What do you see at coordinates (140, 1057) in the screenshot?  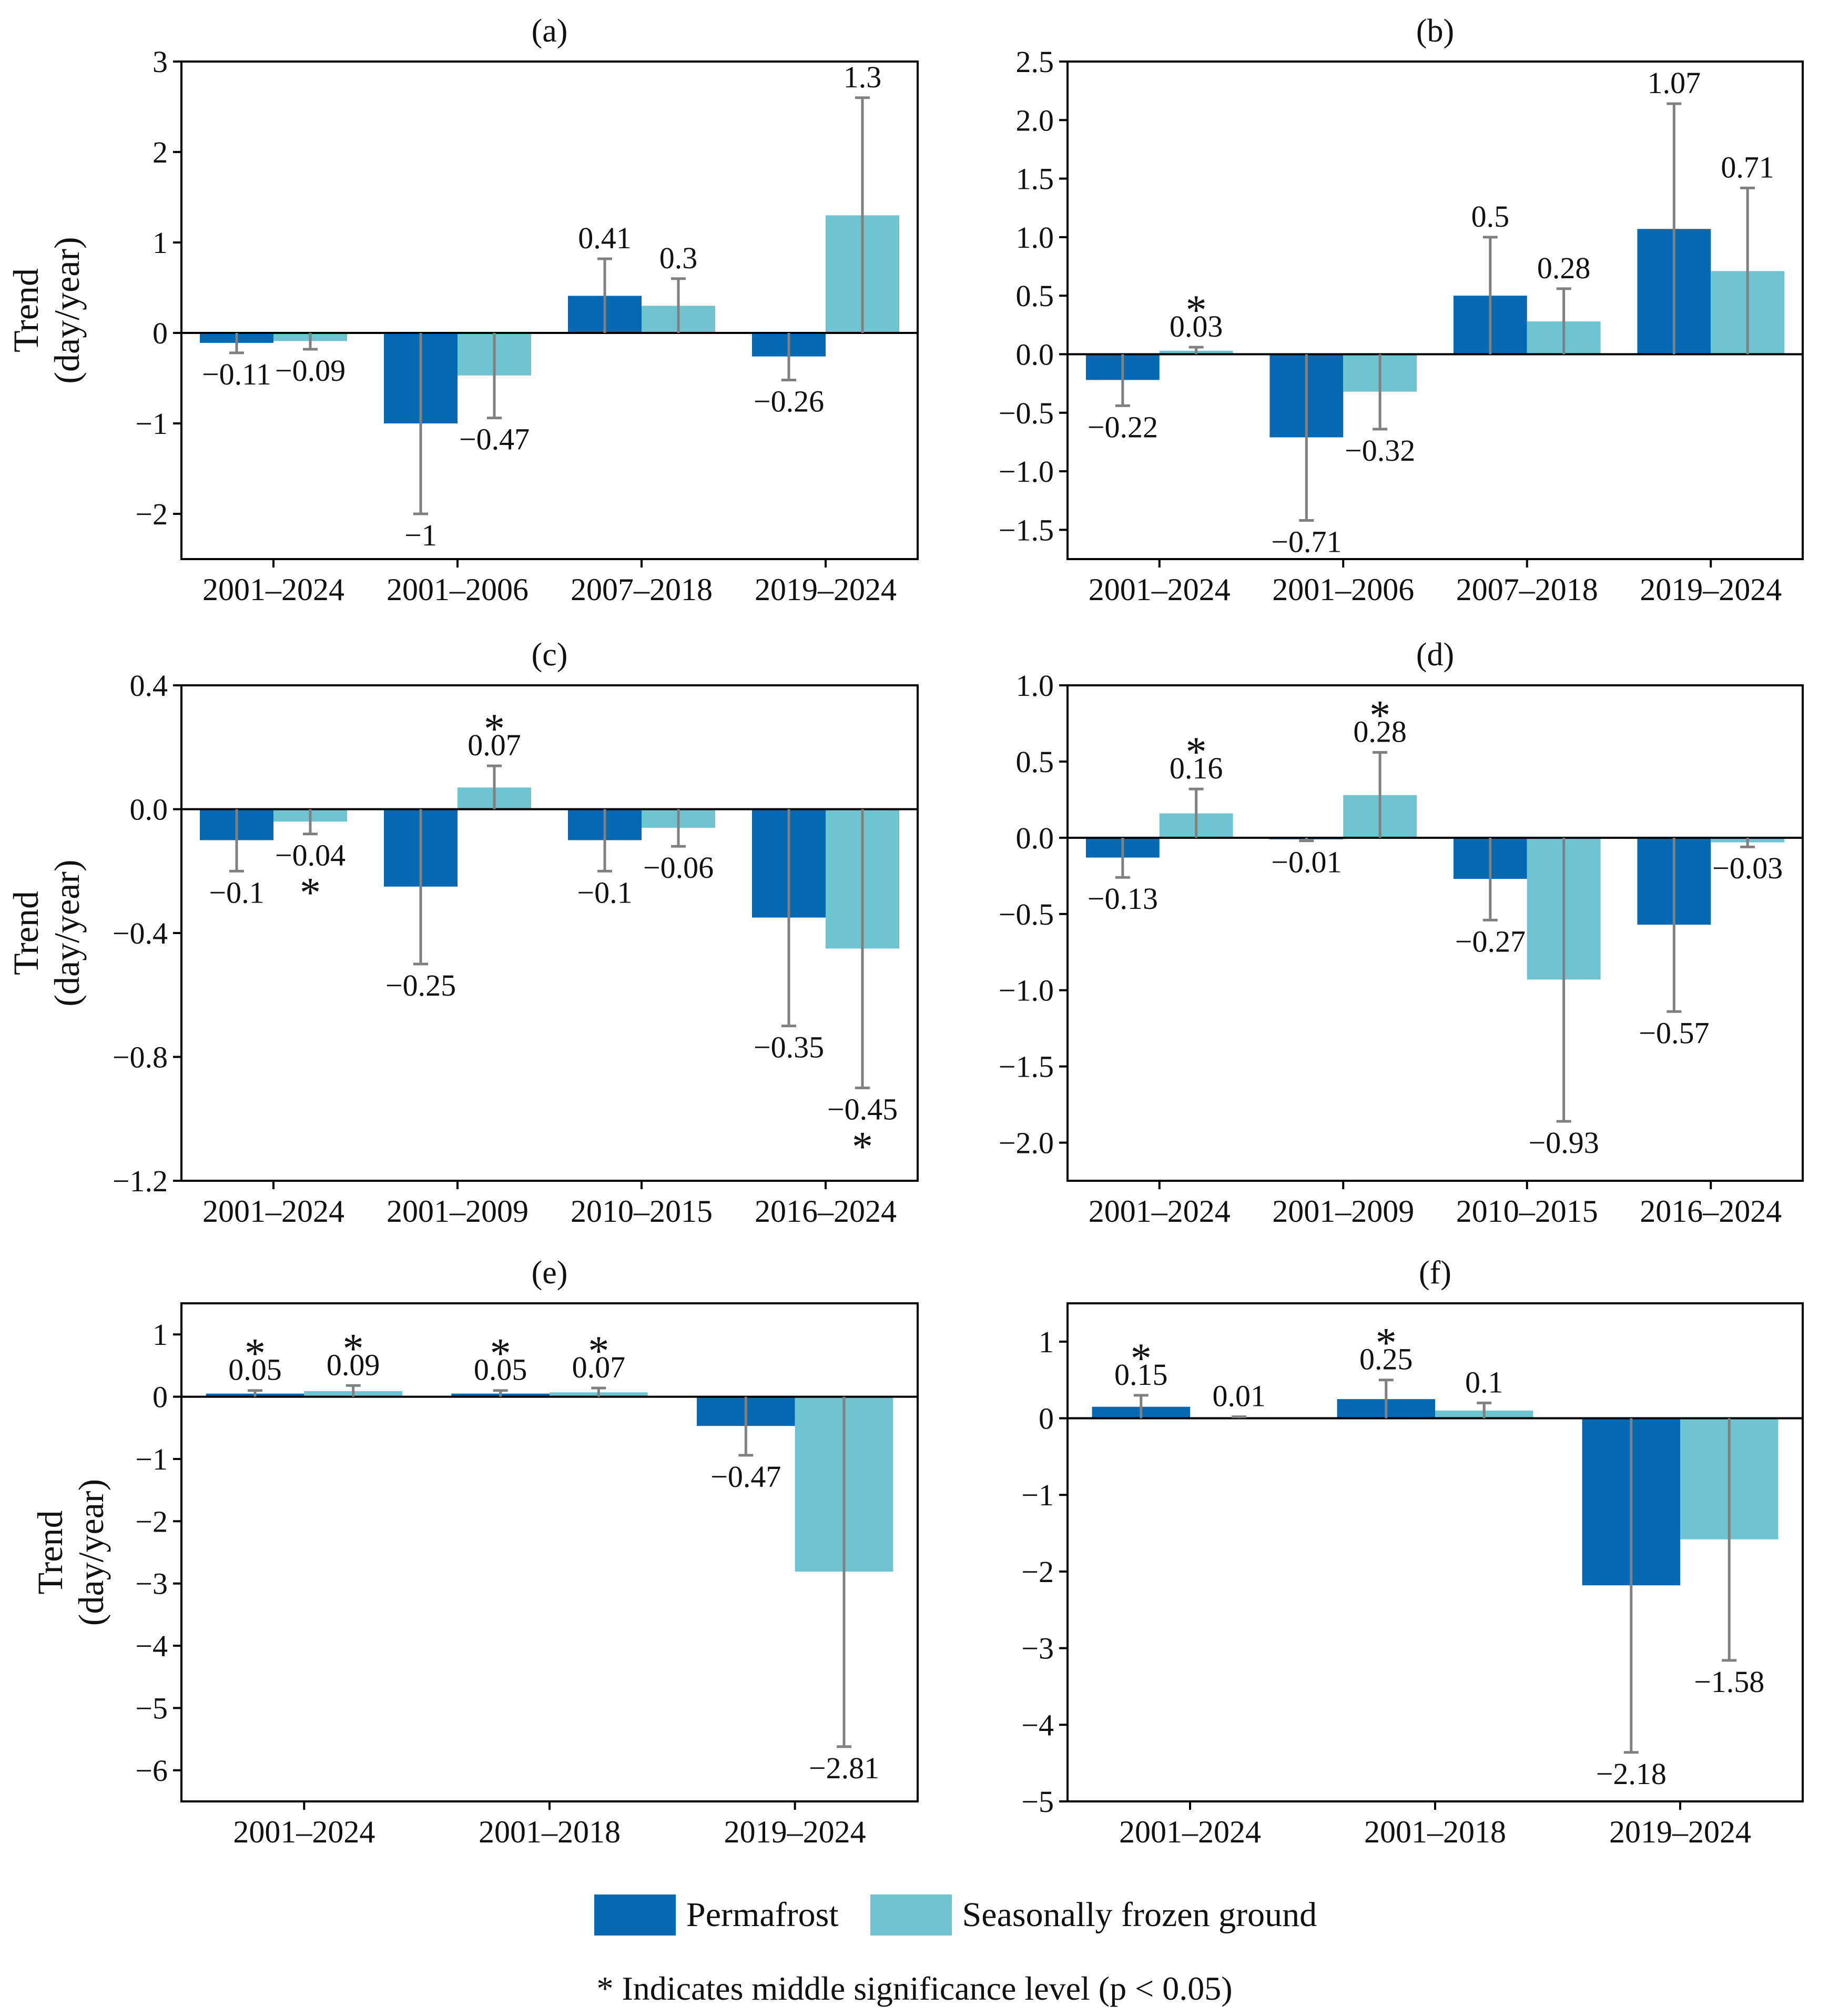 I see `y-tick-label: −0.8` at bounding box center [140, 1057].